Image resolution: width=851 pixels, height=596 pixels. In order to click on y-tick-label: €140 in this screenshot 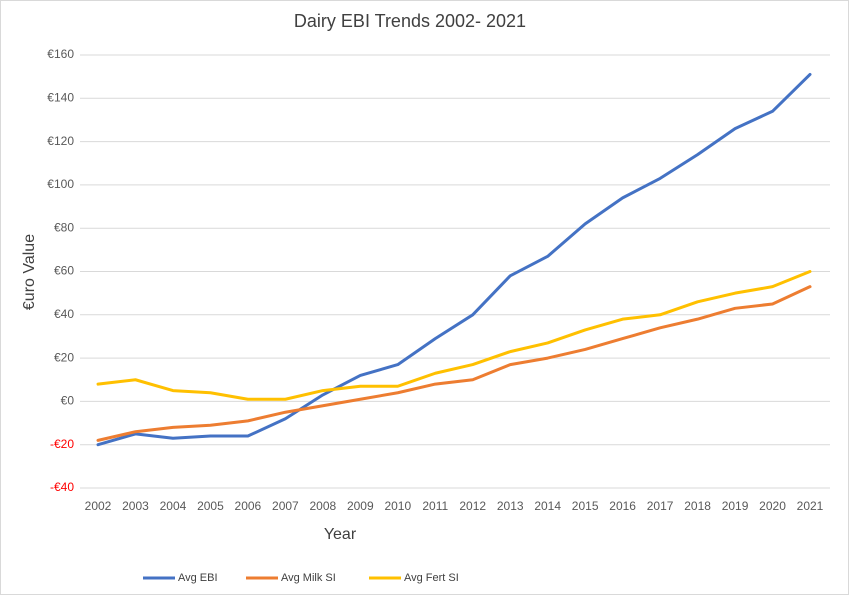, I will do `click(60, 97)`.